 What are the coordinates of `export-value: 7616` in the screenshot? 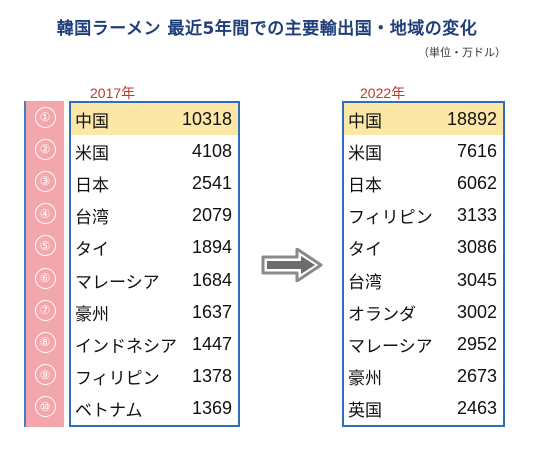 It's located at (476, 150).